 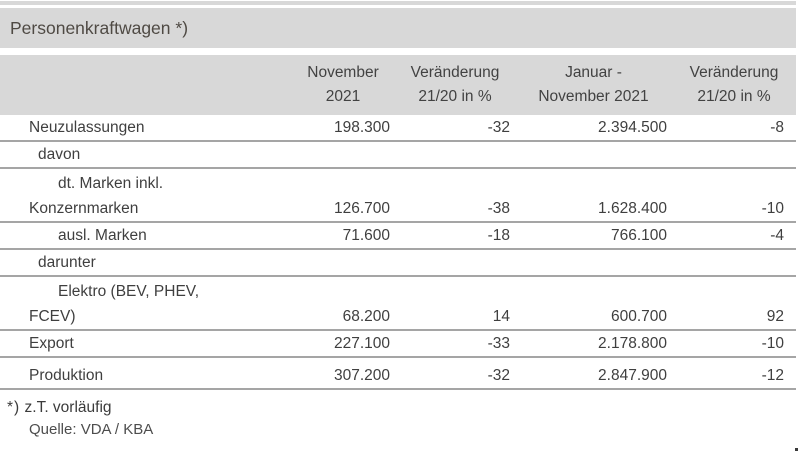 I want to click on column-header-jan-november-2021: Januar - November 2021, so click(x=593, y=85).